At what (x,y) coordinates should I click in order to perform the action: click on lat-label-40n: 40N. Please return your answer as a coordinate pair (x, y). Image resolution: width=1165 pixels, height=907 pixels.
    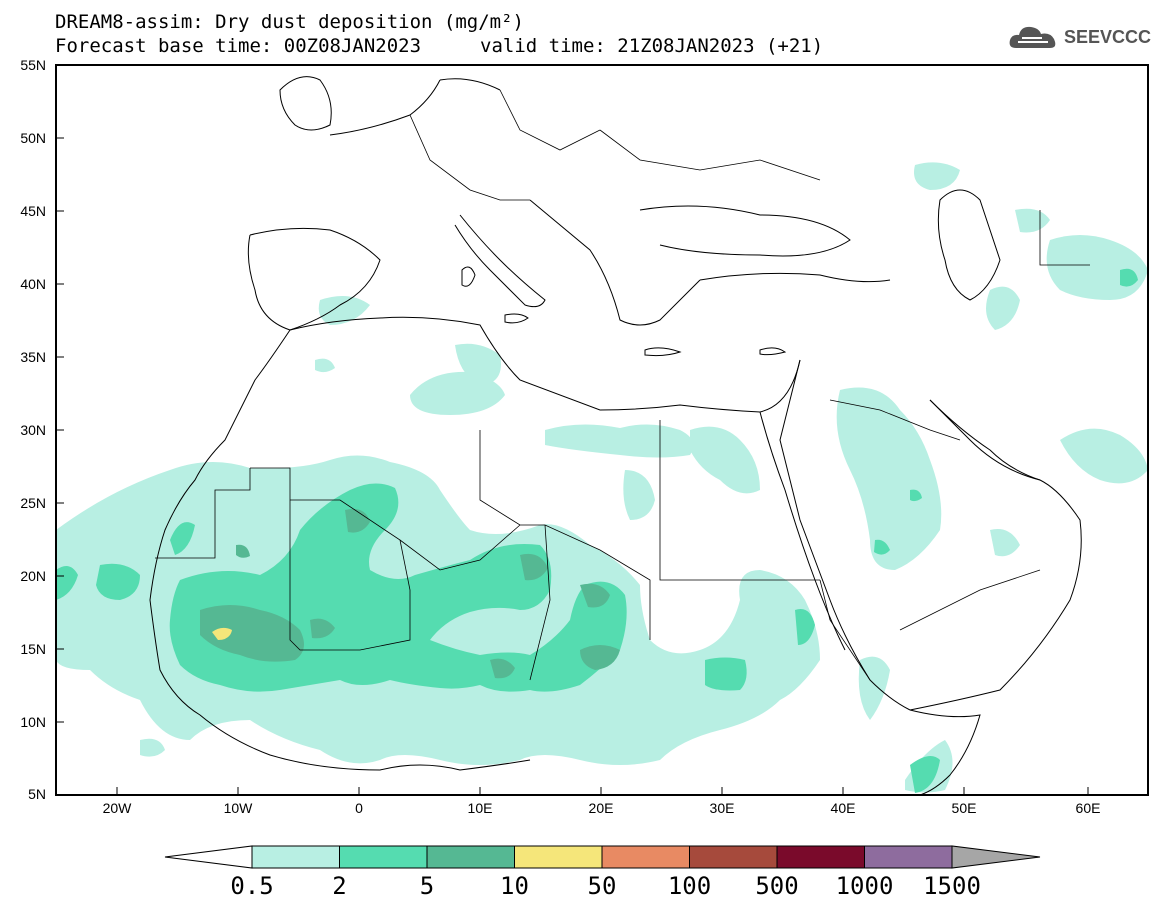
    Looking at the image, I should click on (33, 284).